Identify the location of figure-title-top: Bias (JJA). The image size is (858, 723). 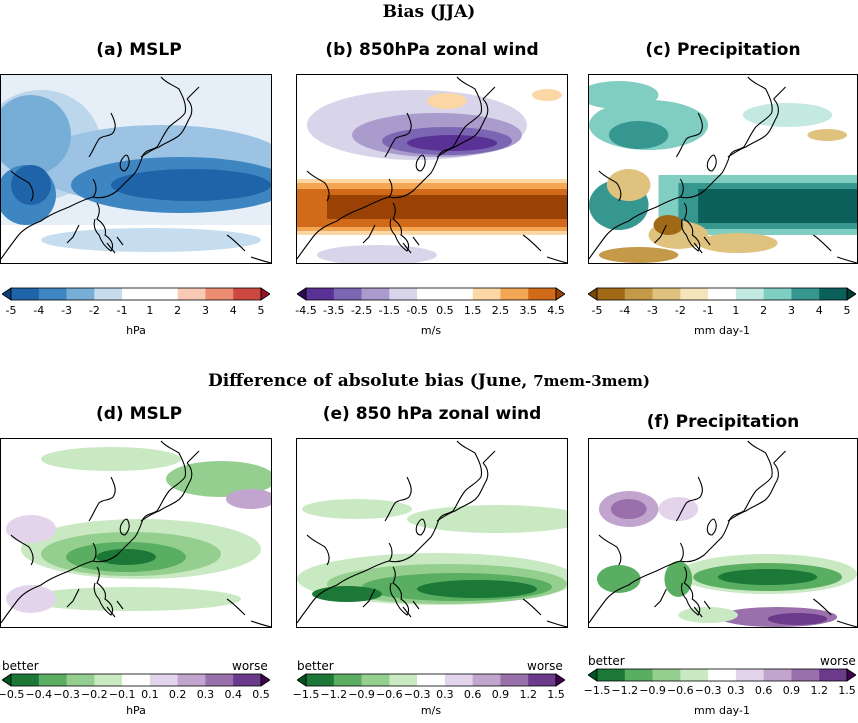
(429, 12).